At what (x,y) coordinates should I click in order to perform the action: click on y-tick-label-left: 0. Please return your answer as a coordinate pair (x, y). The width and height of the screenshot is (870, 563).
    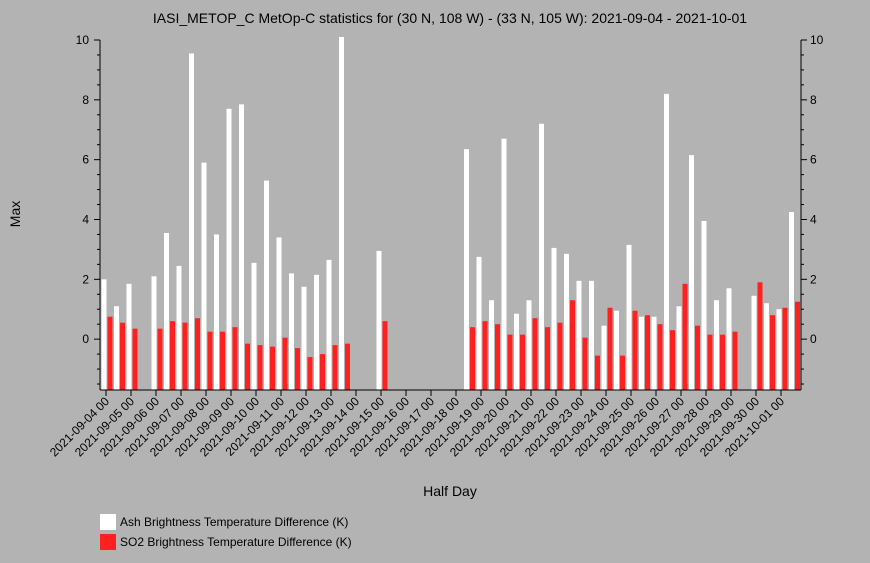
    Looking at the image, I should click on (85, 339).